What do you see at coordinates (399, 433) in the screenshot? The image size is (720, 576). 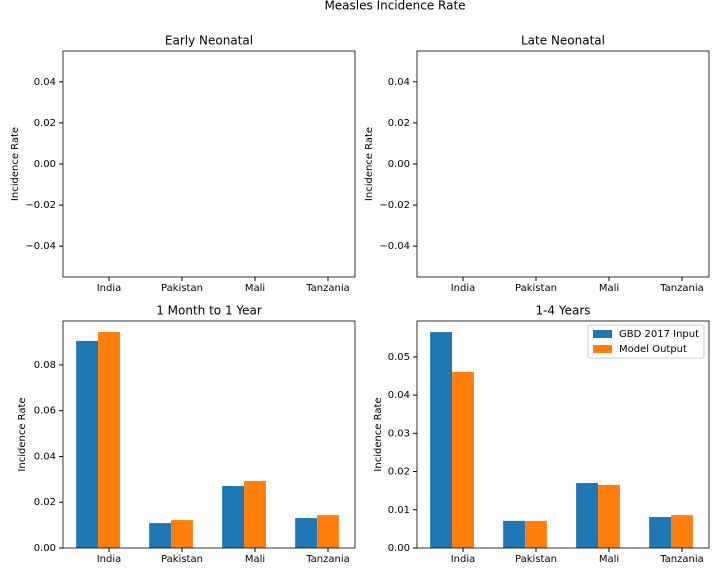 I see `y-tick-label: 0.03` at bounding box center [399, 433].